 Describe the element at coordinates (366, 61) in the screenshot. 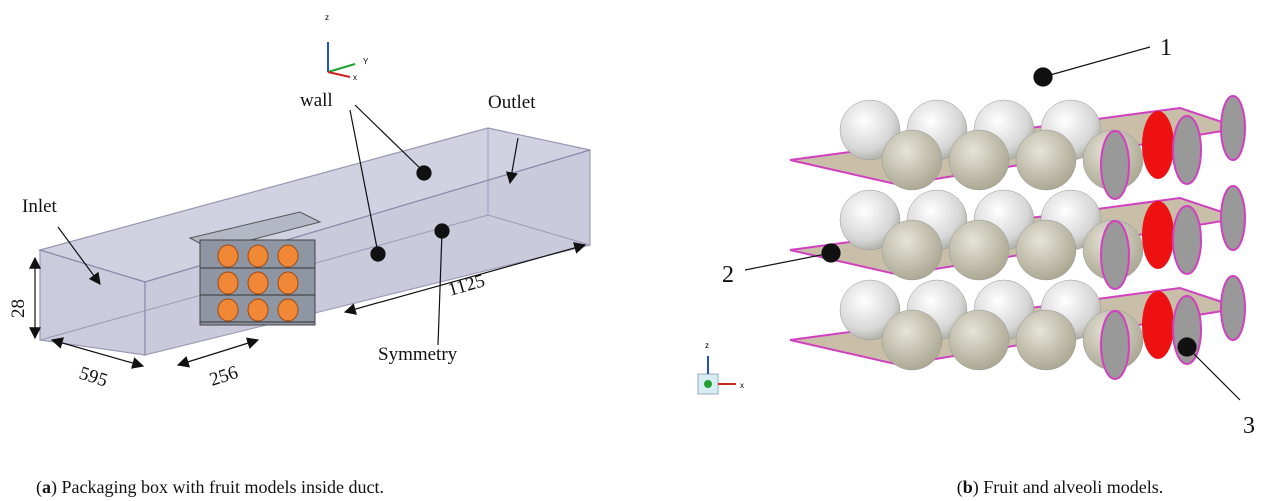

I see `axis-label: Y` at that location.